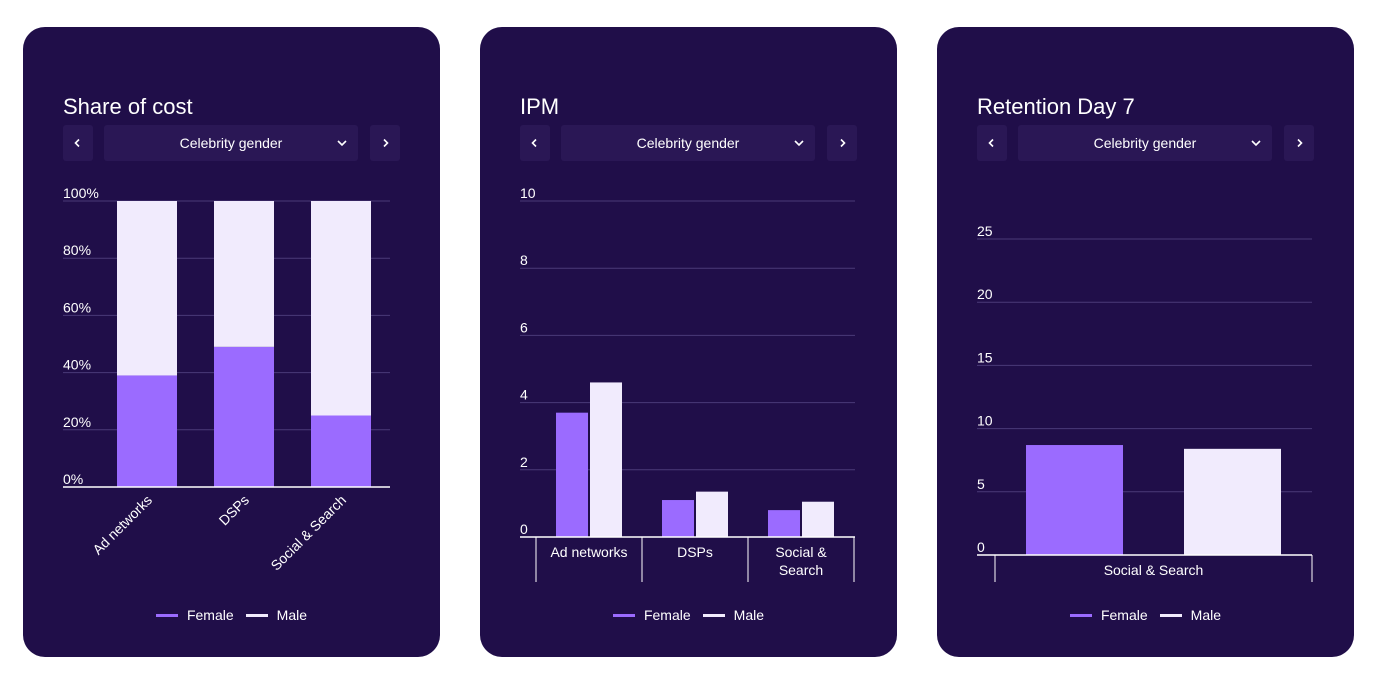 The height and width of the screenshot is (676, 1375). I want to click on y-tick-label: 15, so click(985, 357).